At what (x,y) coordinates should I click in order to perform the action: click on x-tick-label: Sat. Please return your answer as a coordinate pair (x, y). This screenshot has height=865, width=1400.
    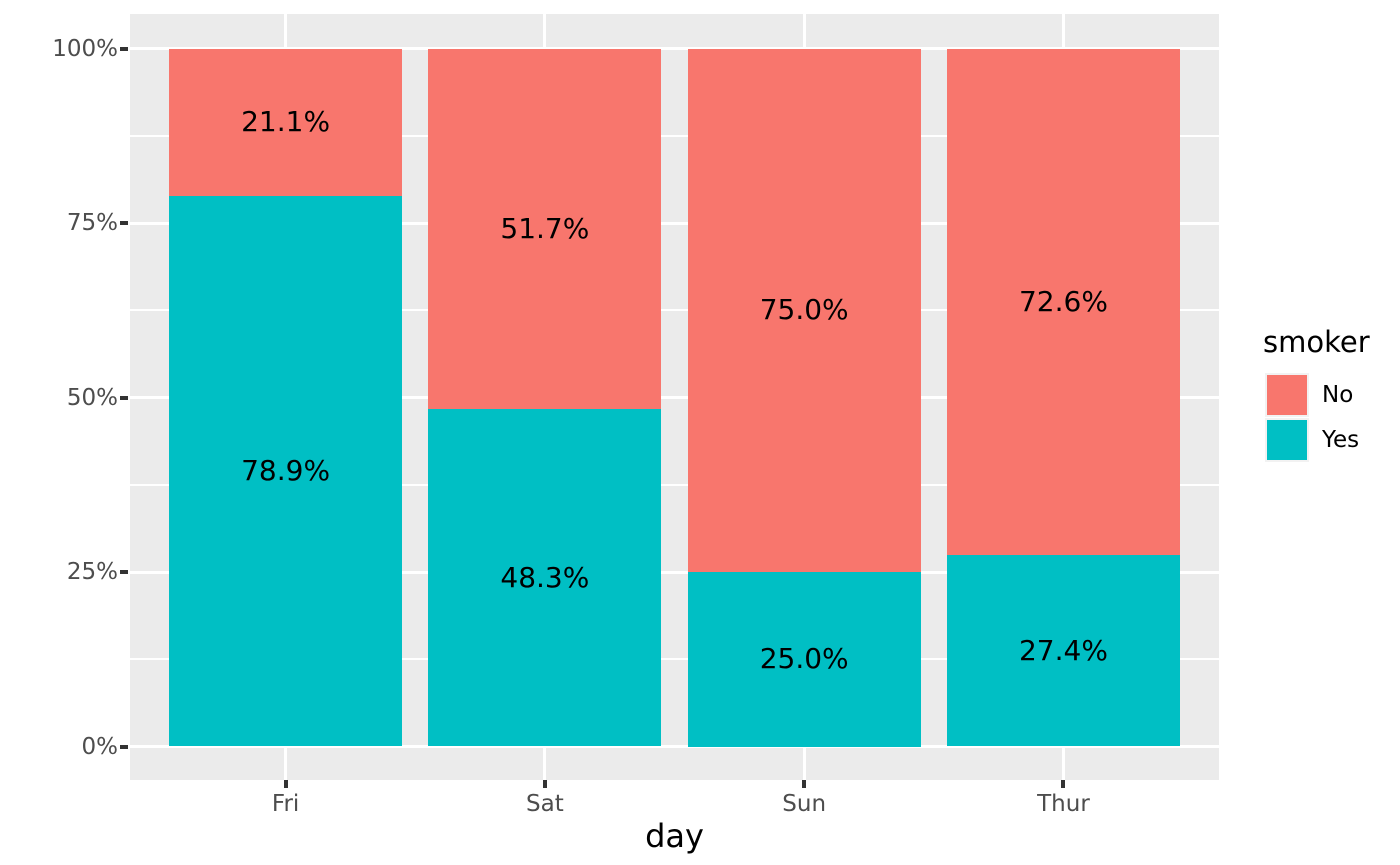
    Looking at the image, I should click on (545, 804).